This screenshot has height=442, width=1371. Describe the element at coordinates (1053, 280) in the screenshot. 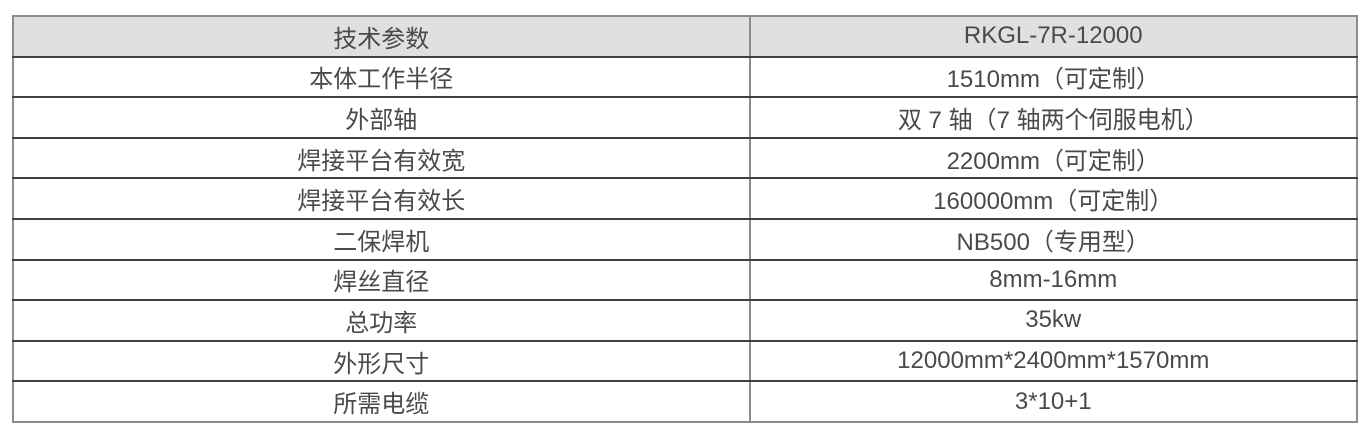

I see `value-cell: 8mm-16mm` at that location.